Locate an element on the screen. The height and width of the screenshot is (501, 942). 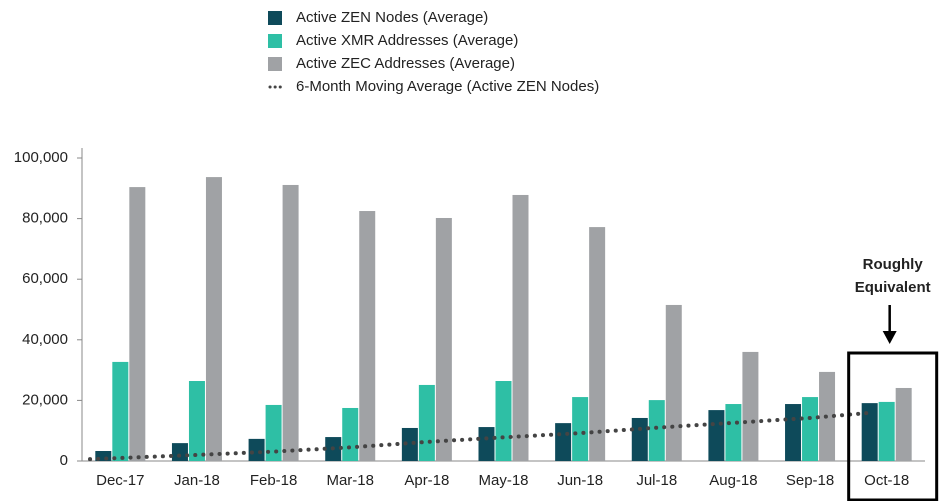
y-tick-label: 100,000 is located at coordinates (41, 157).